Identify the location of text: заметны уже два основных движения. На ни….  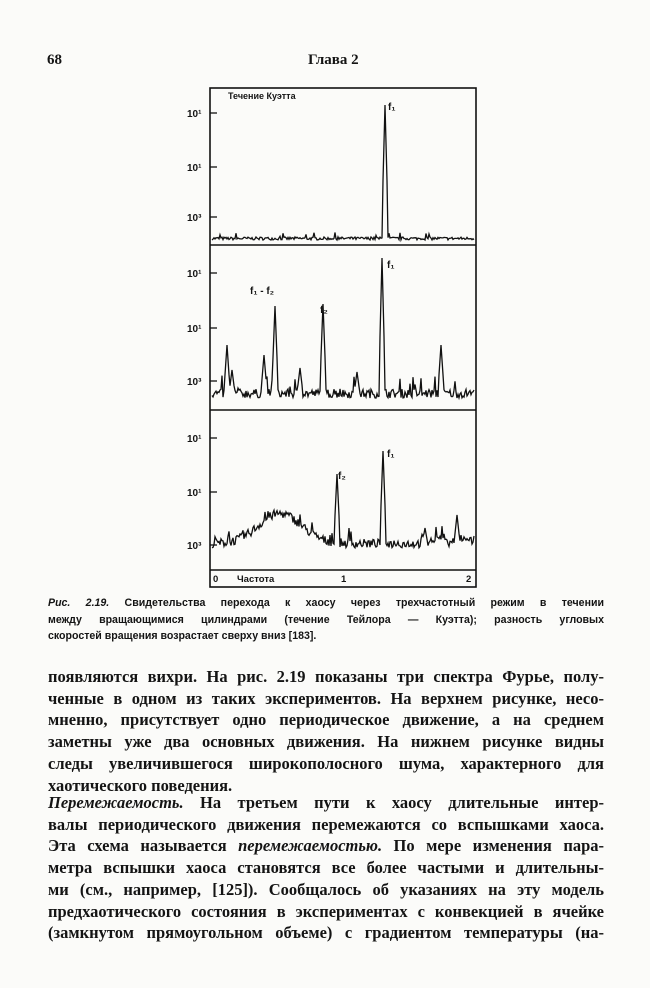
(326, 742).